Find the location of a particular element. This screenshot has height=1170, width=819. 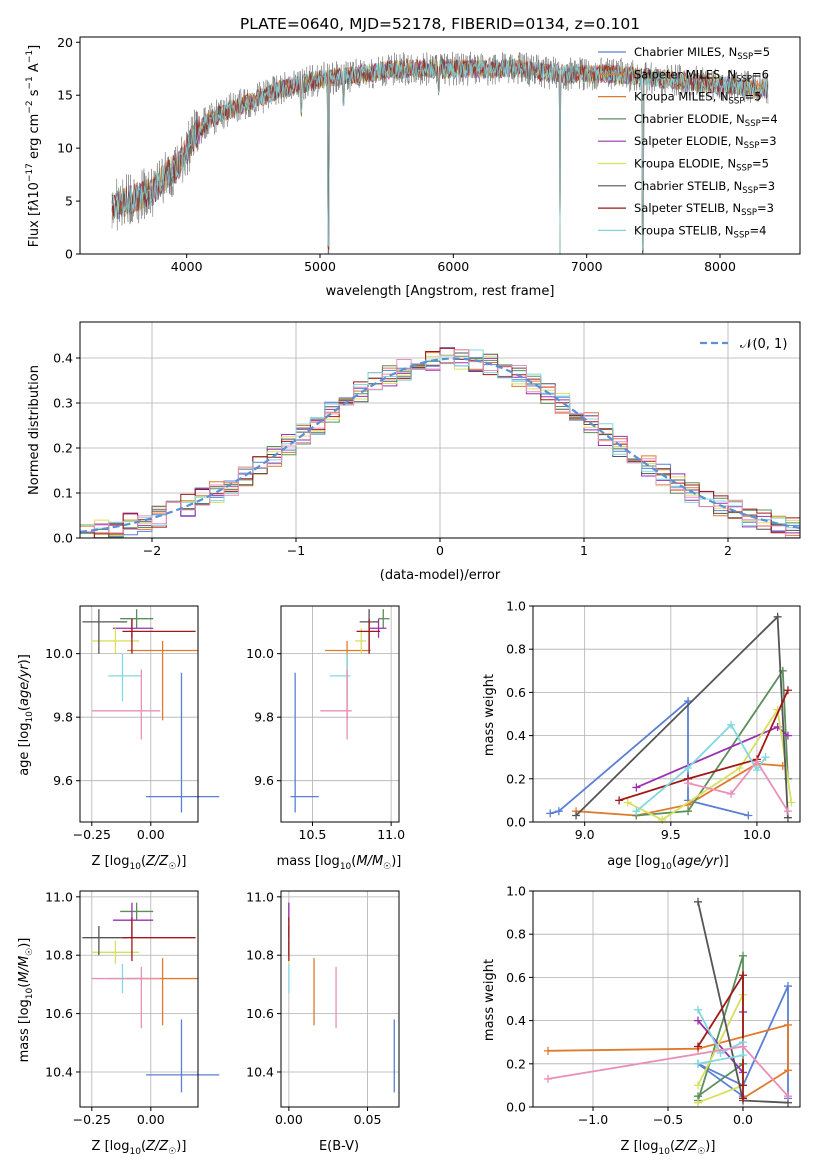

x-tick-label: 7000 is located at coordinates (587, 266).